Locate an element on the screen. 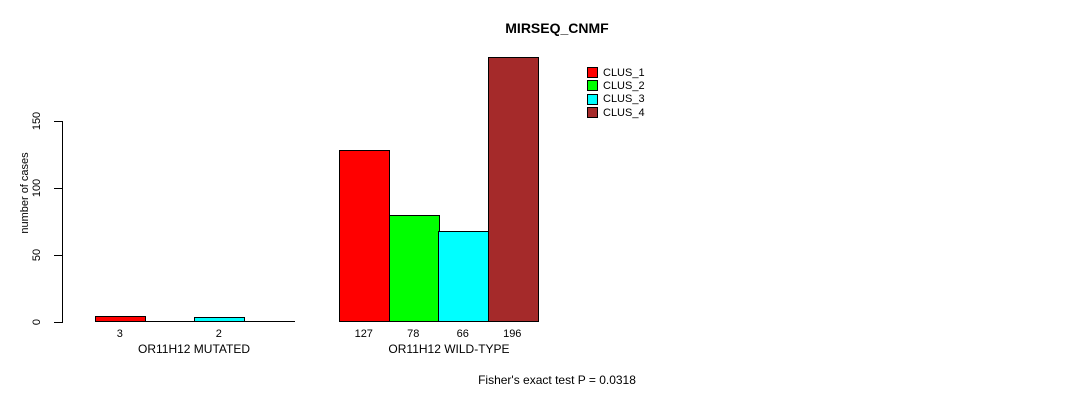 Image resolution: width=1090 pixels, height=400 pixels. bar-clus-2-zero is located at coordinates (170, 321).